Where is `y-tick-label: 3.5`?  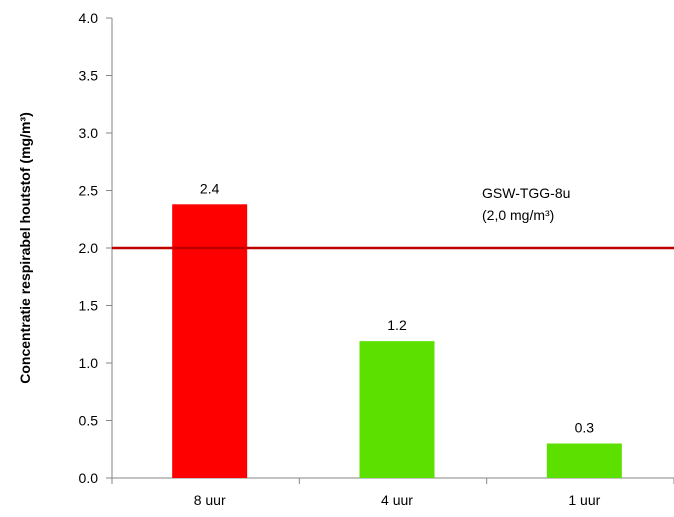
y-tick-label: 3.5 is located at coordinates (89, 76).